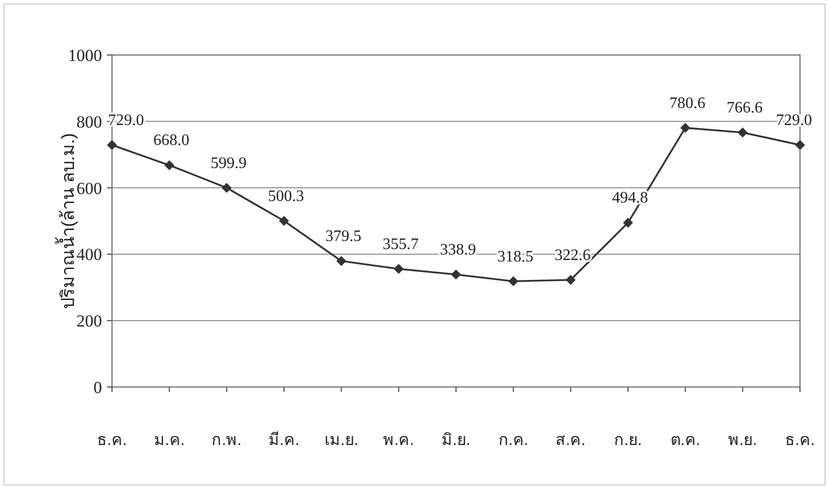 The image size is (829, 489). I want to click on x-tick-label: ส.ค., so click(571, 440).